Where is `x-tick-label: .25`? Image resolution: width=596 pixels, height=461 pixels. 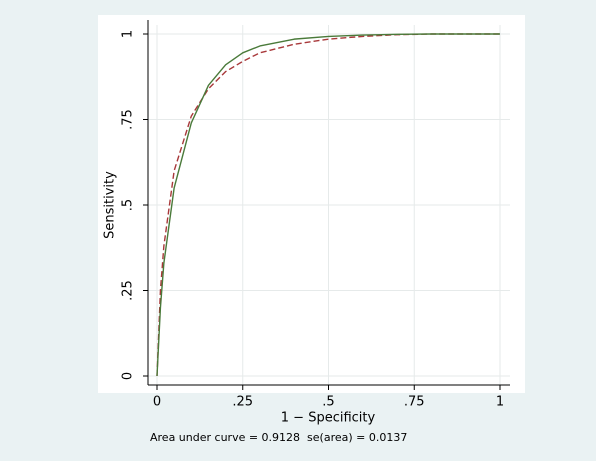
x-tick-label: .25 is located at coordinates (242, 402).